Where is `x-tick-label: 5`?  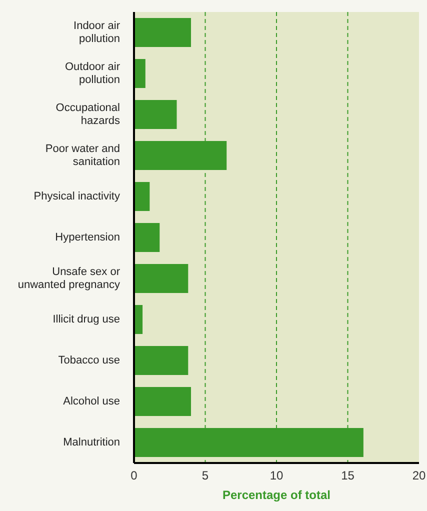
x-tick-label: 5 is located at coordinates (205, 475).